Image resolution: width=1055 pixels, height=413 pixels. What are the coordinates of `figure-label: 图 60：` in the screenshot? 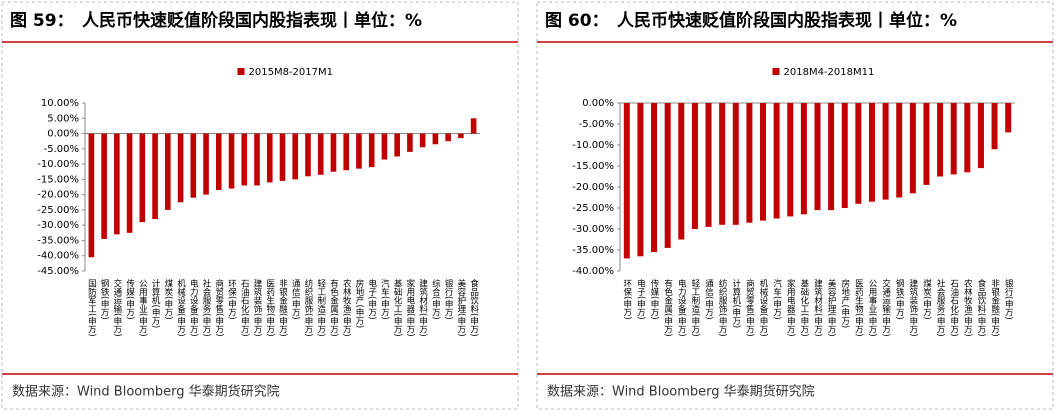 It's located at (577, 21).